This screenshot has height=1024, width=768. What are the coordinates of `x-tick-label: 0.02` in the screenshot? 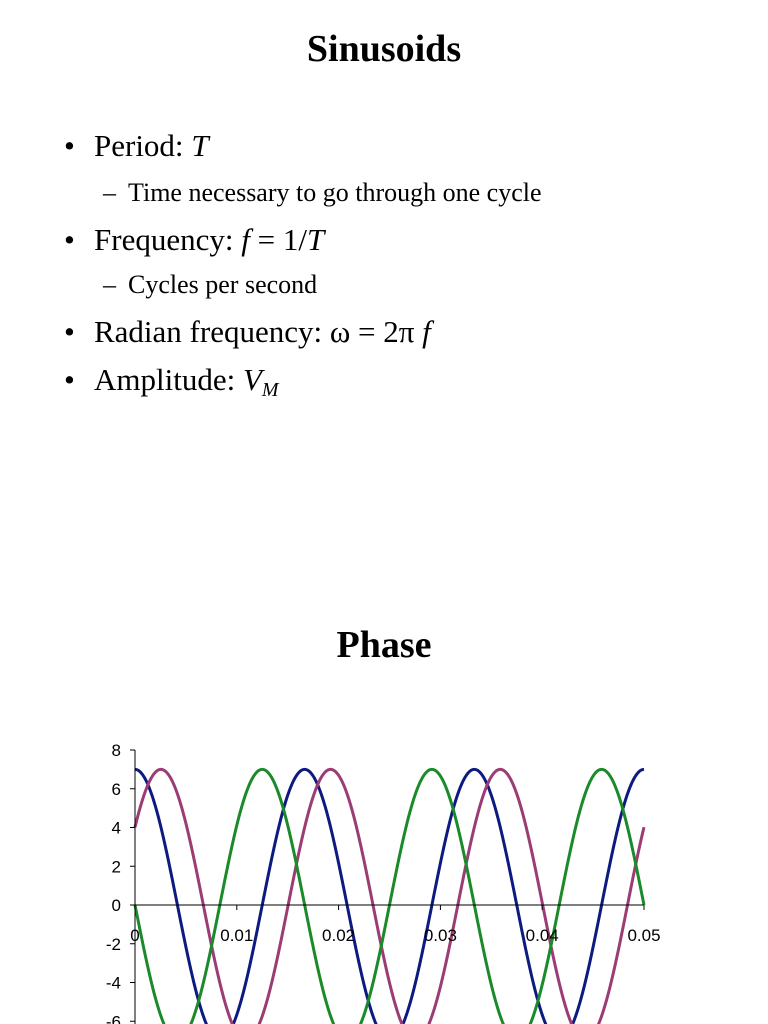 It's located at (338, 935).